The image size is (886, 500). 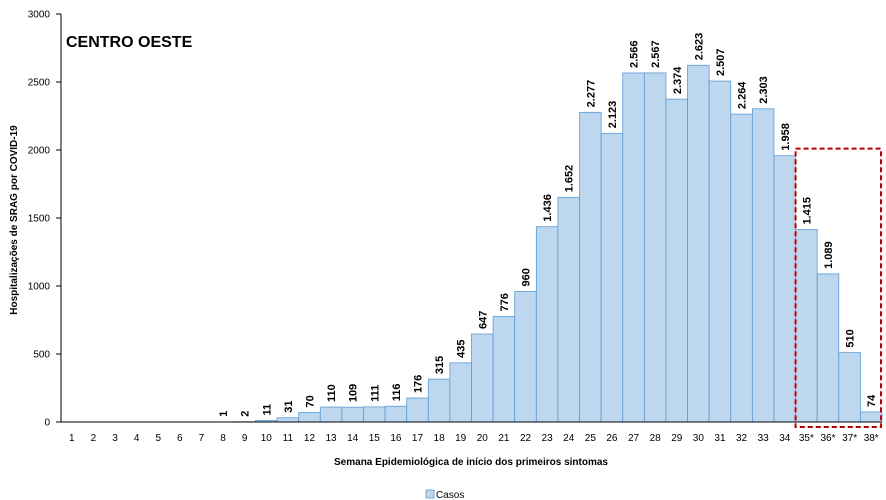 What do you see at coordinates (332, 438) in the screenshot?
I see `x-tick-label: 13` at bounding box center [332, 438].